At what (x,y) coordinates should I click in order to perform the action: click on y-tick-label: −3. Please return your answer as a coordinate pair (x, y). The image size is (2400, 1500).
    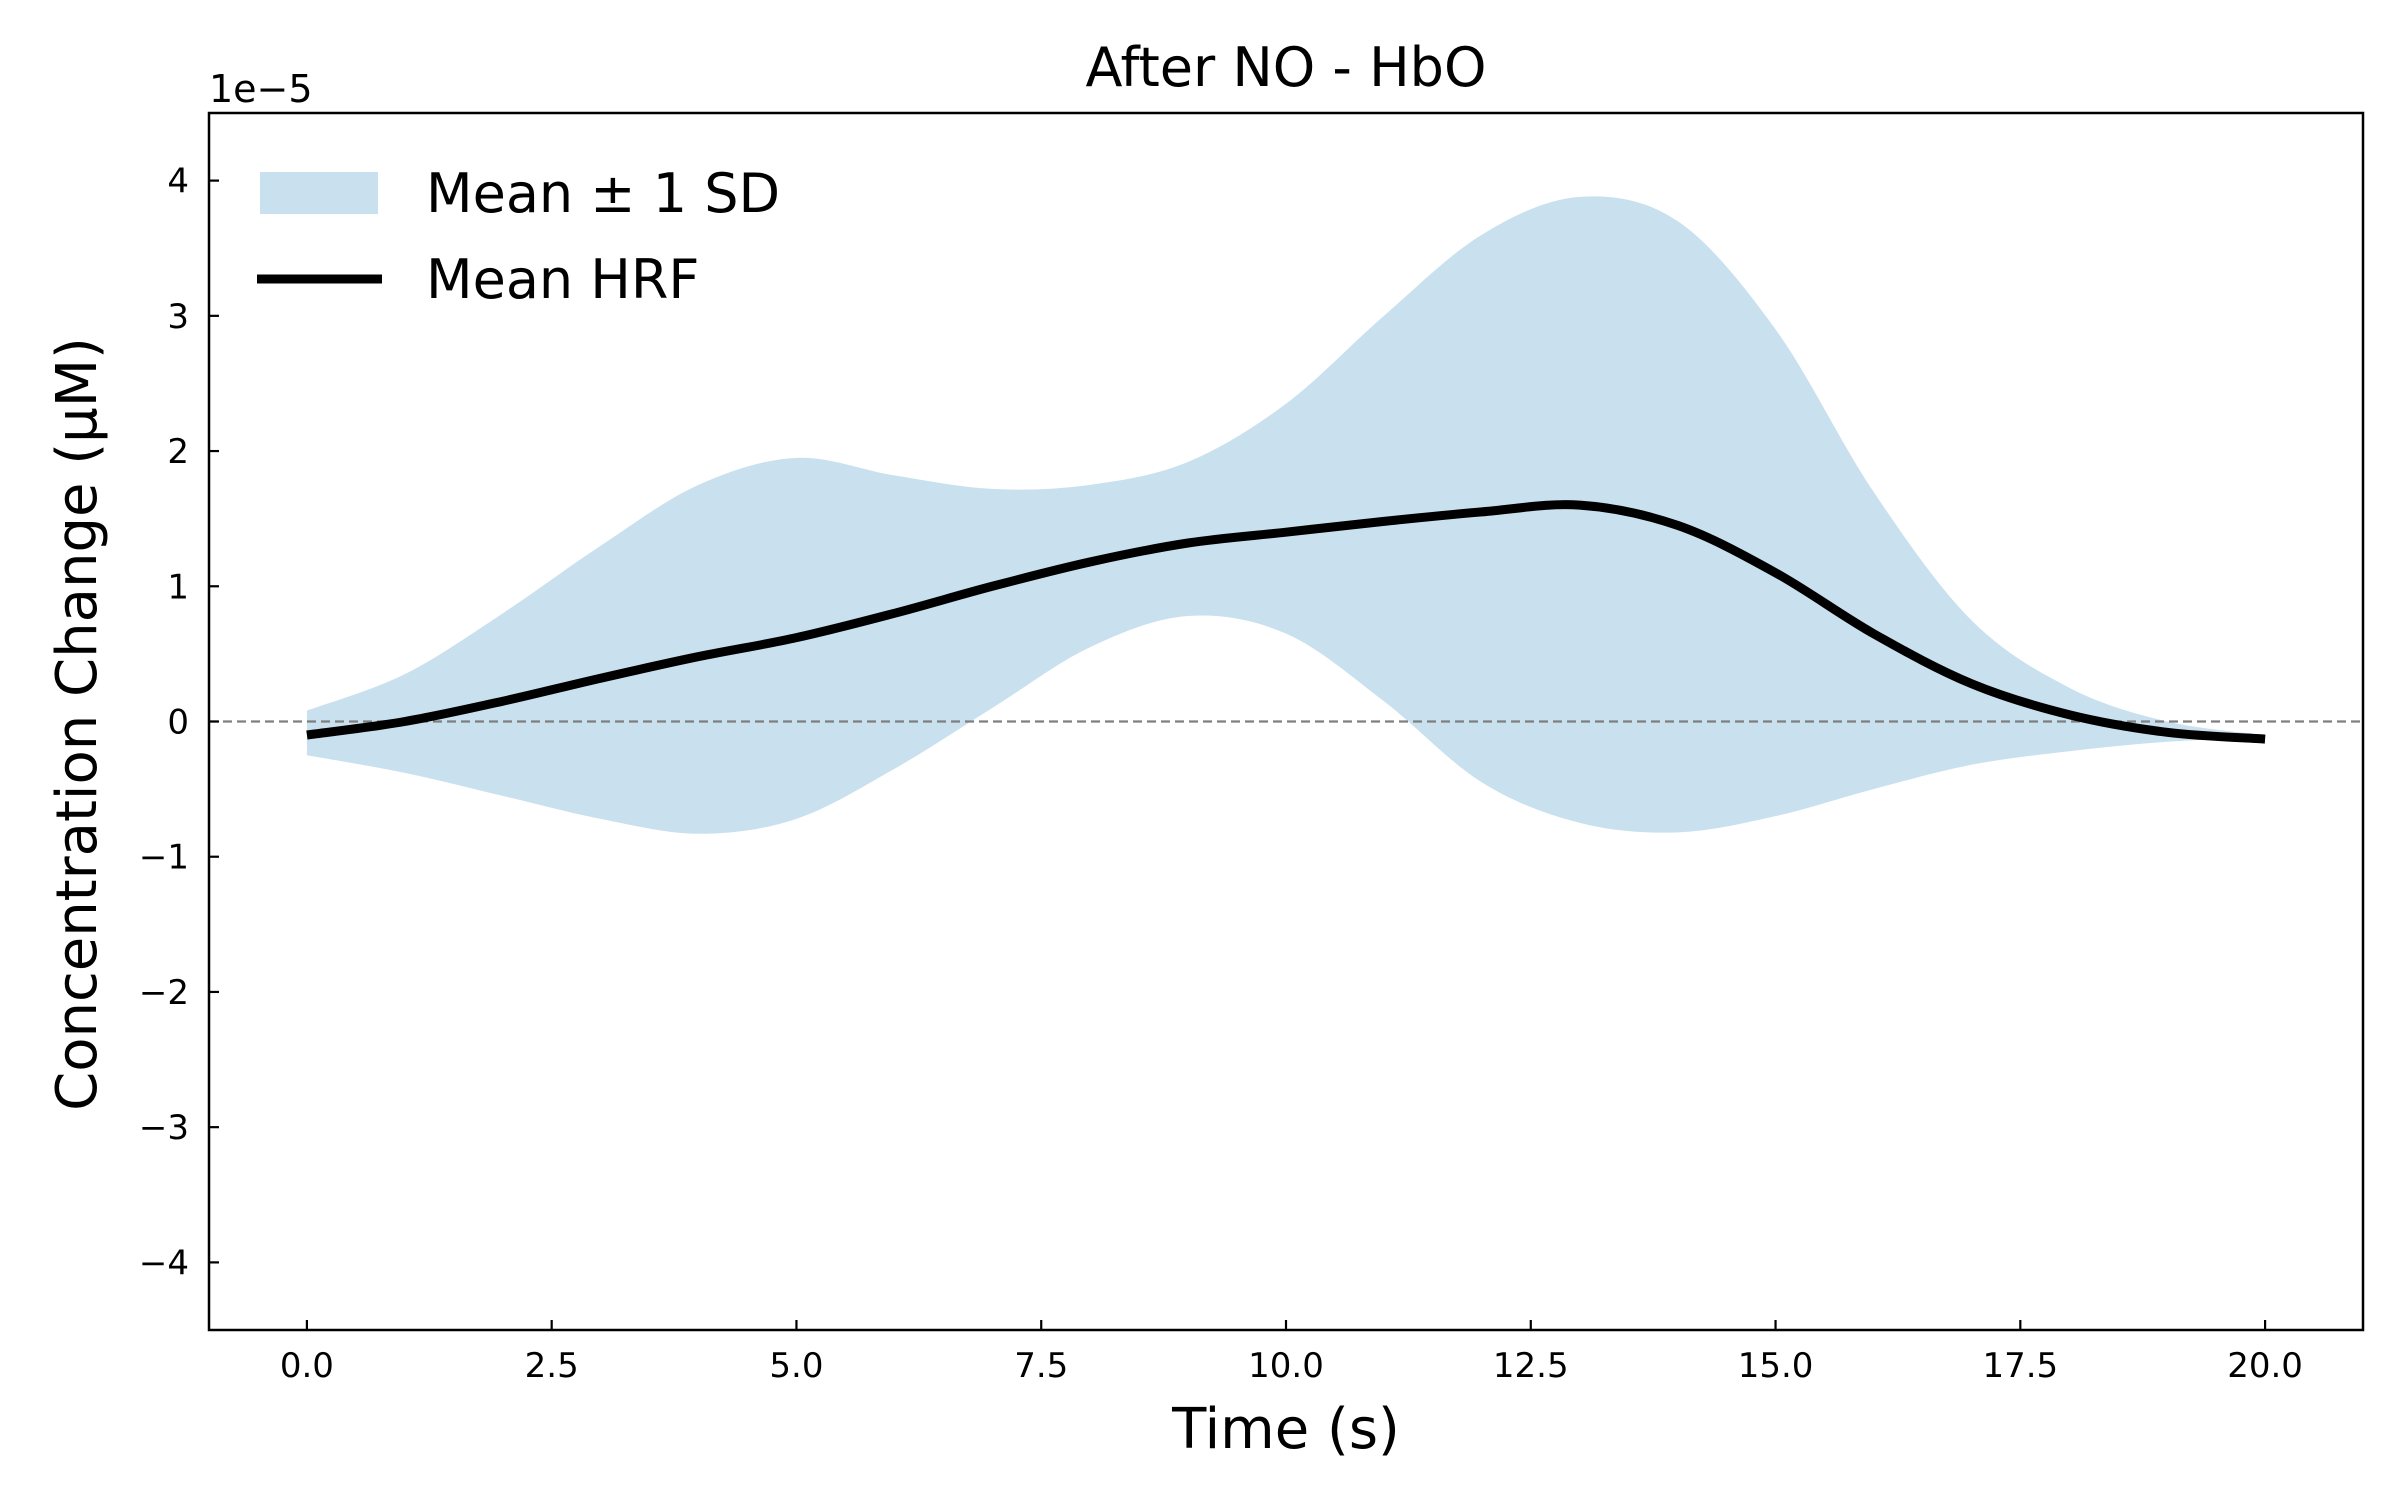
    Looking at the image, I should click on (164, 1128).